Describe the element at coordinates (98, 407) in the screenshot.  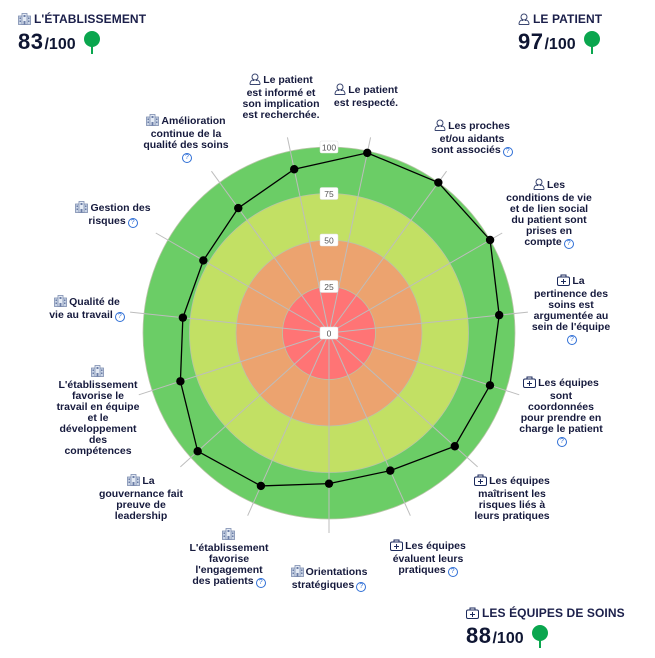
I see `axis-label-text: travail en équipe` at that location.